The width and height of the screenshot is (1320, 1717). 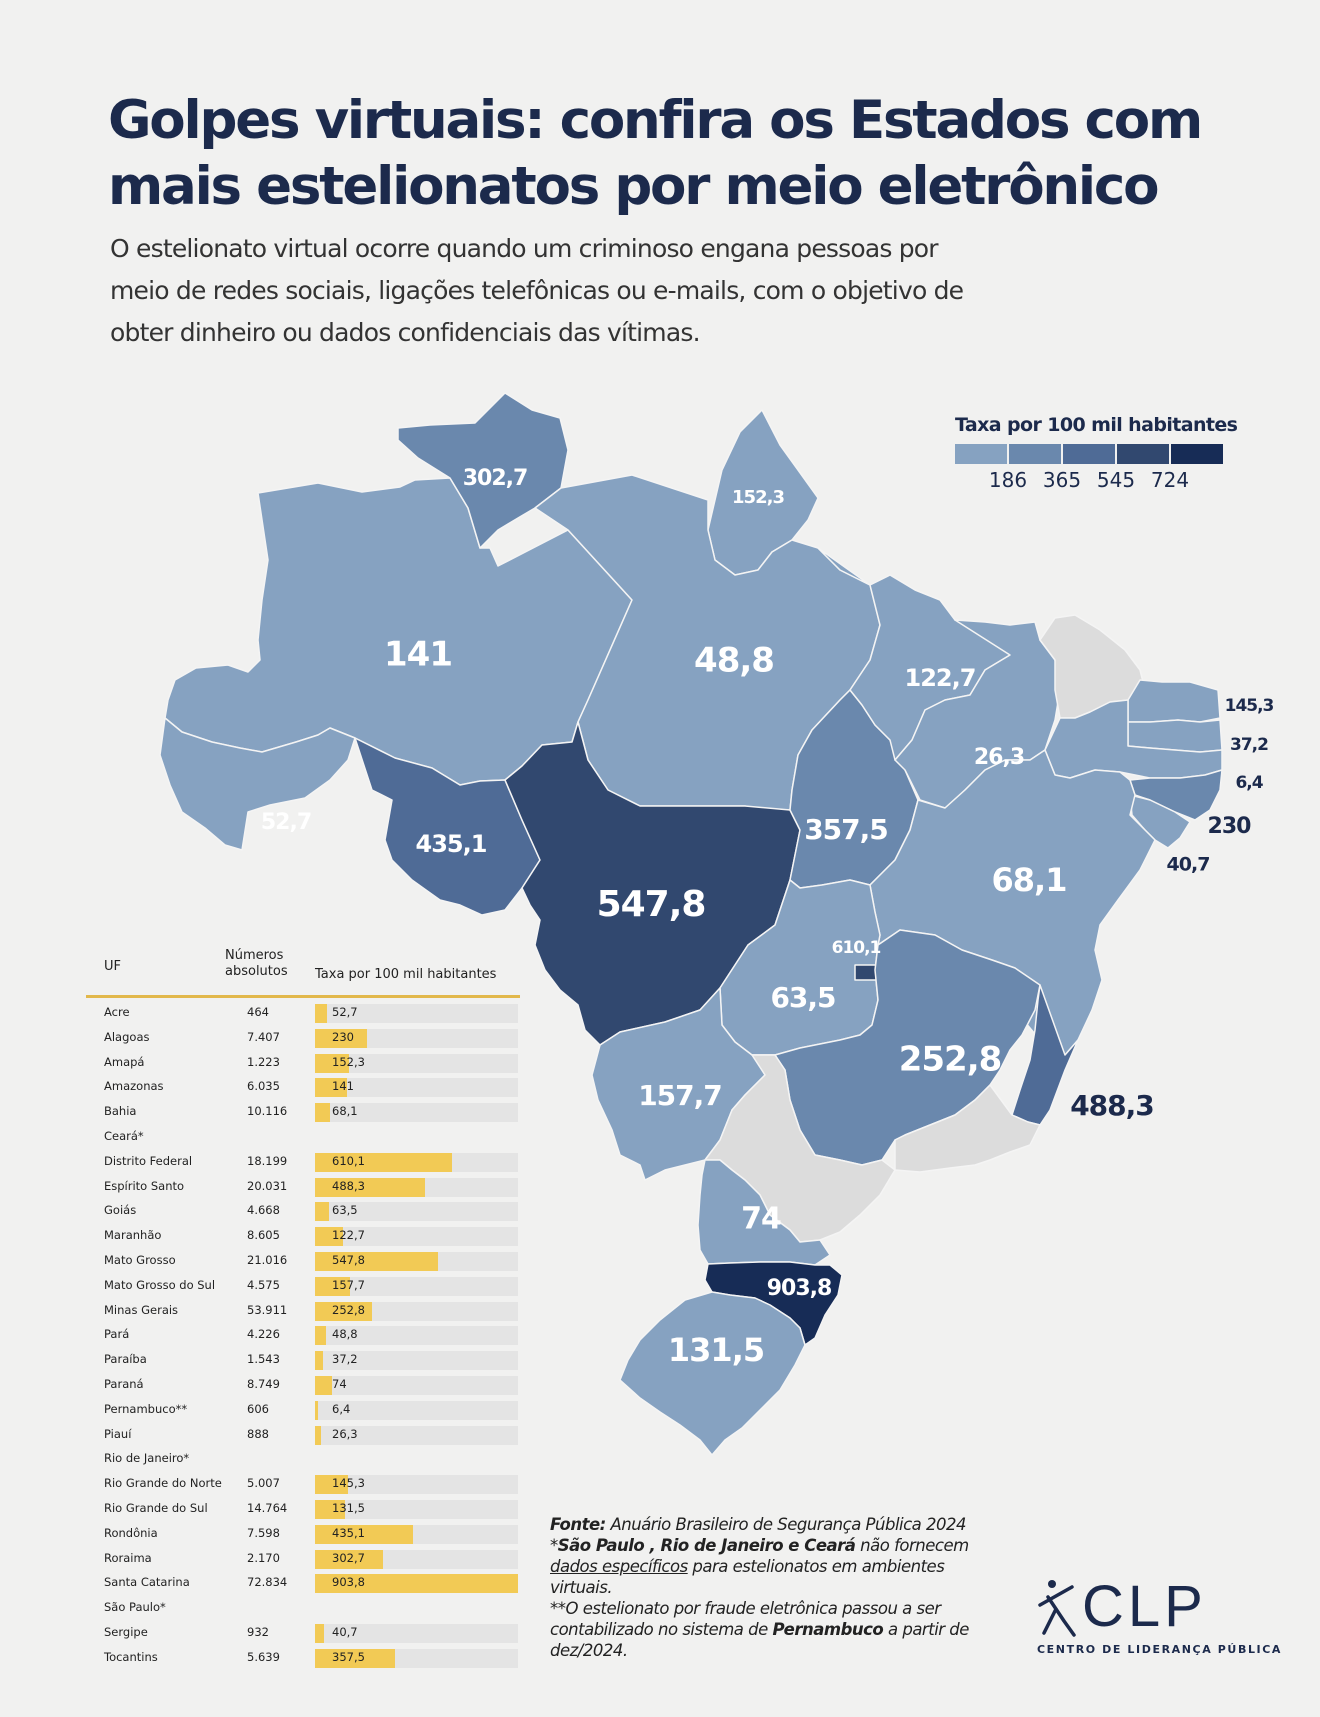 What do you see at coordinates (764, 1212) in the screenshot?
I see `state-parana` at bounding box center [764, 1212].